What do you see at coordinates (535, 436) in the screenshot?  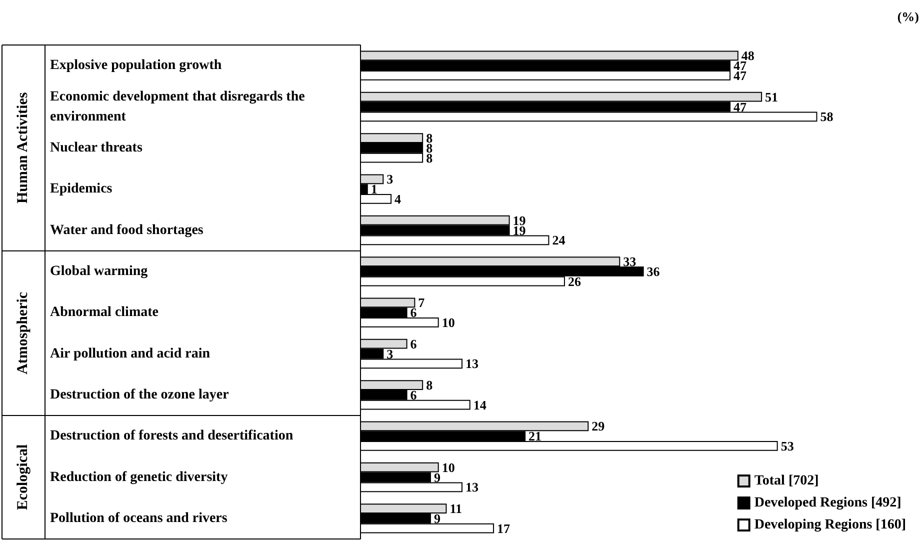 I see `data-label: 21` at bounding box center [535, 436].